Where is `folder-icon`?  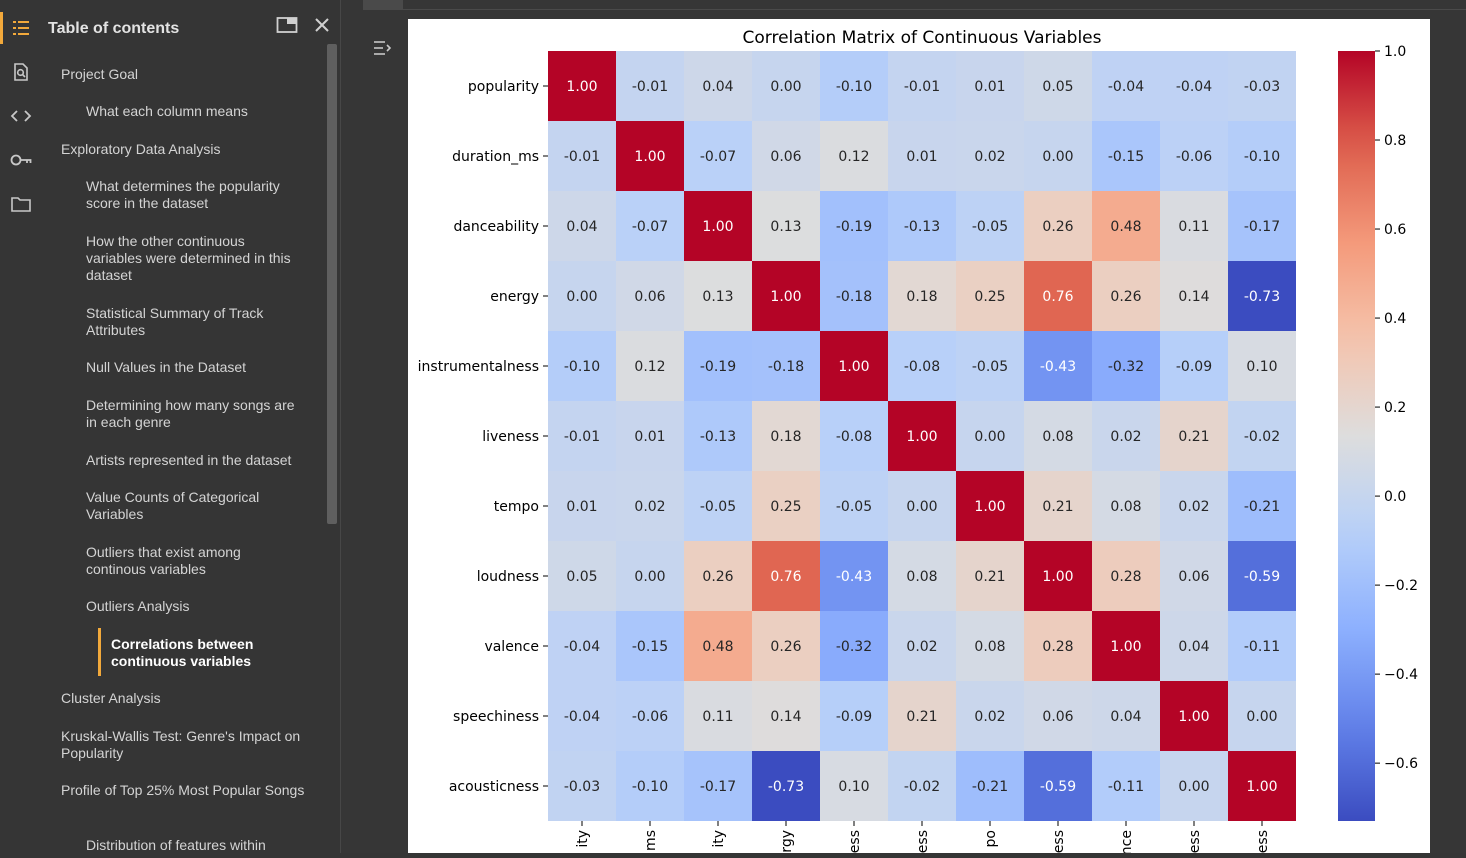
folder-icon is located at coordinates (21, 204).